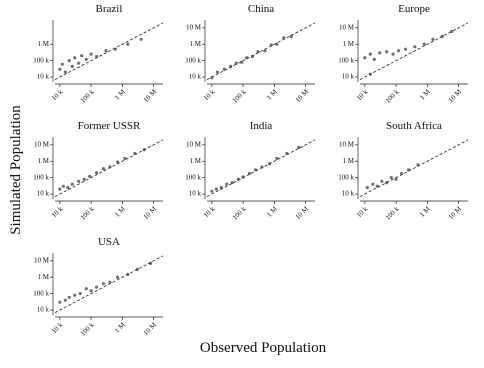 The width and height of the screenshot is (484, 368). I want to click on panel-title: India, so click(261, 126).